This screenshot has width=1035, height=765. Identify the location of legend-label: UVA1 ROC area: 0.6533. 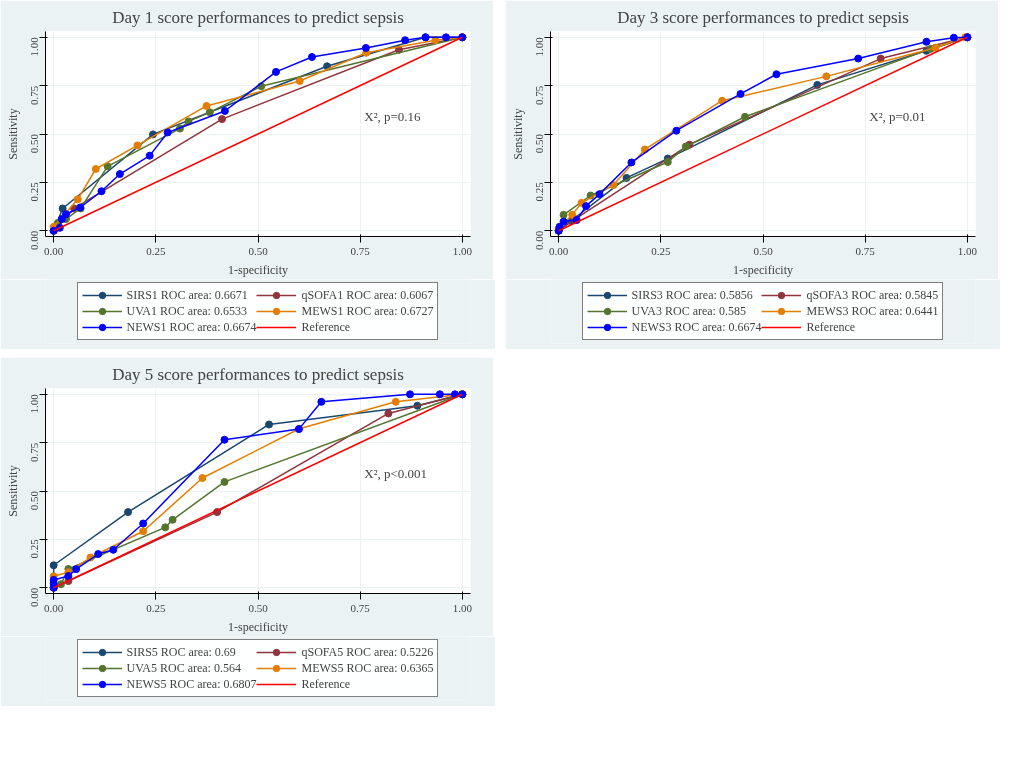
(186, 311).